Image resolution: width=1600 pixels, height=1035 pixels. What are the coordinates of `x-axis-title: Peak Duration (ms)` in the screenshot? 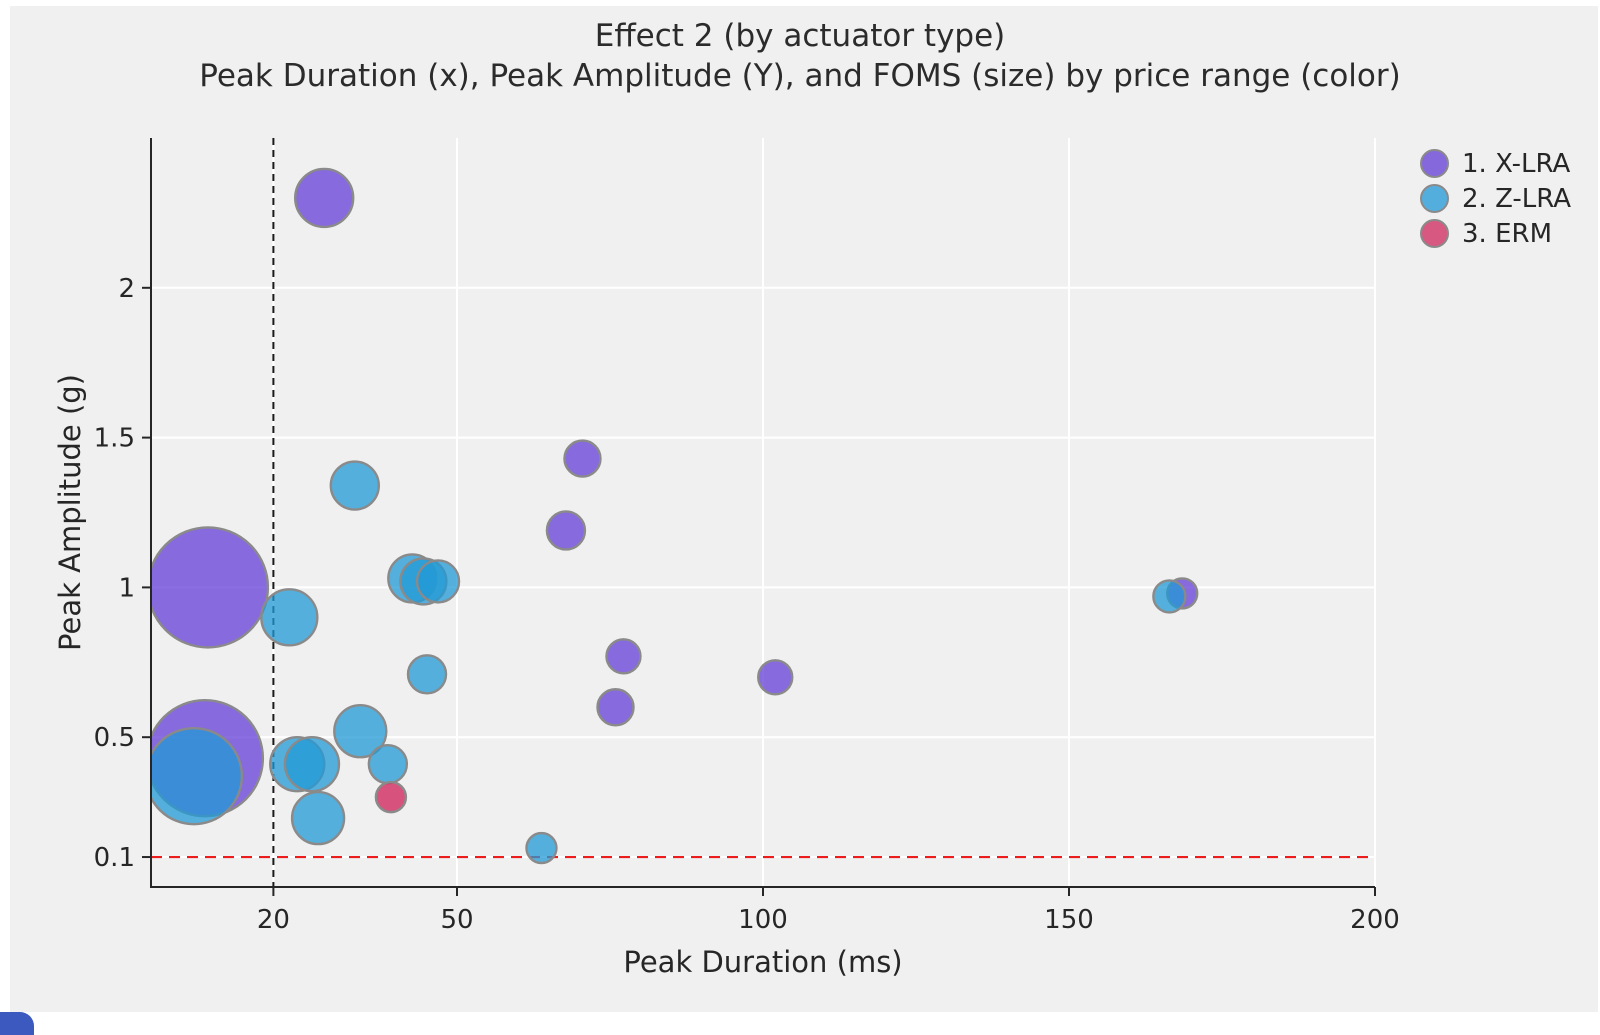 It's located at (762, 962).